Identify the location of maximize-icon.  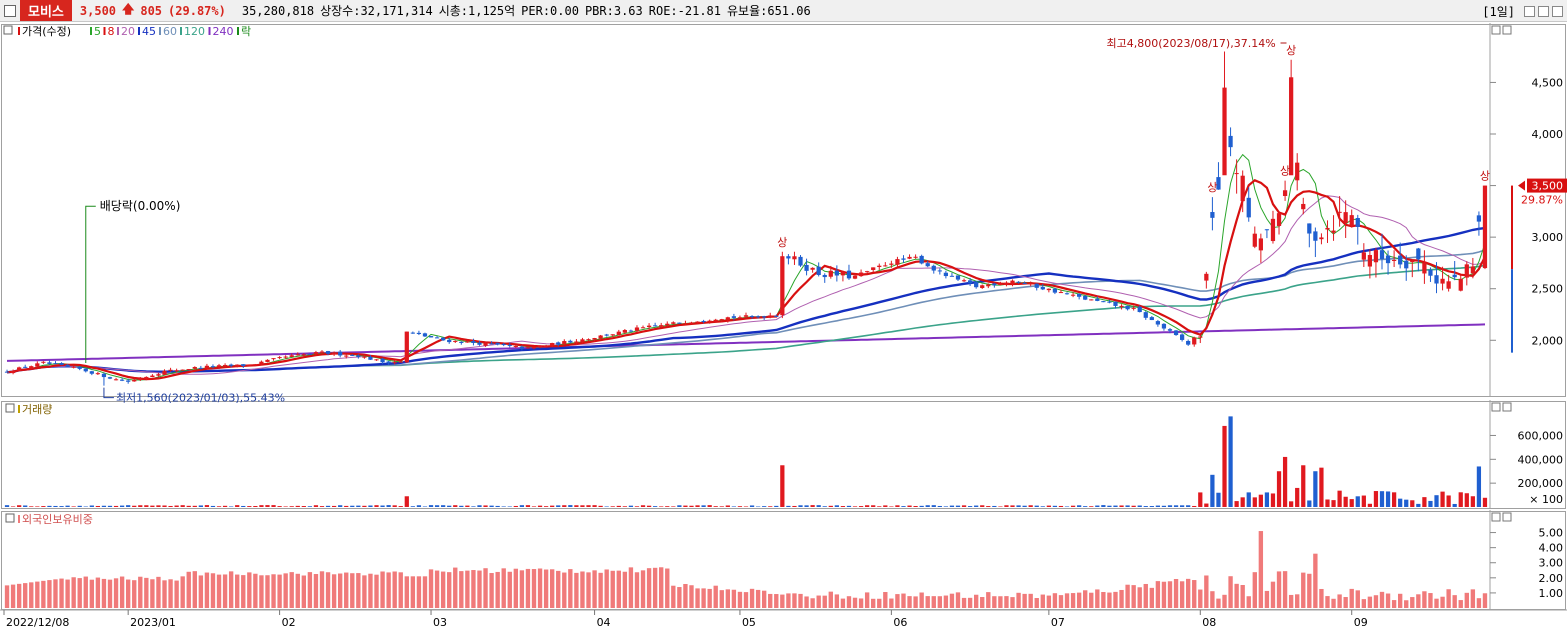
(1543, 11).